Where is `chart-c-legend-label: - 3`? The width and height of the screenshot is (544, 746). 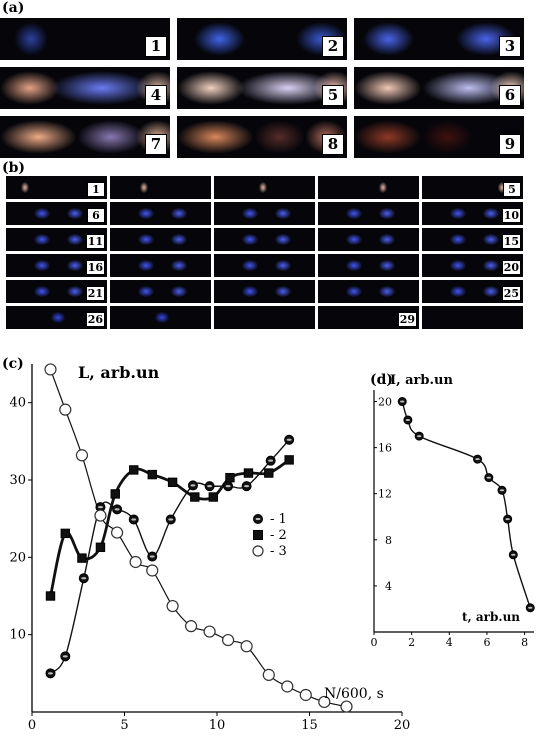 chart-c-legend-label: - 3 is located at coordinates (278, 551).